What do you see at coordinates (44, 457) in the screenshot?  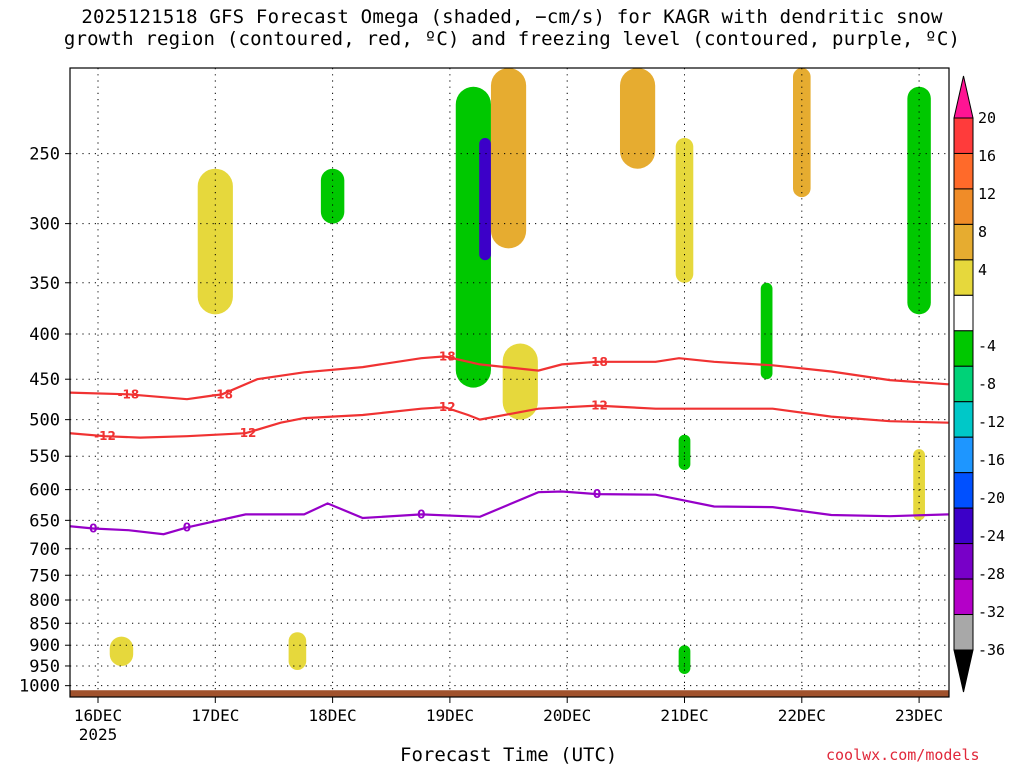 I see `y-tick-label: 550` at bounding box center [44, 457].